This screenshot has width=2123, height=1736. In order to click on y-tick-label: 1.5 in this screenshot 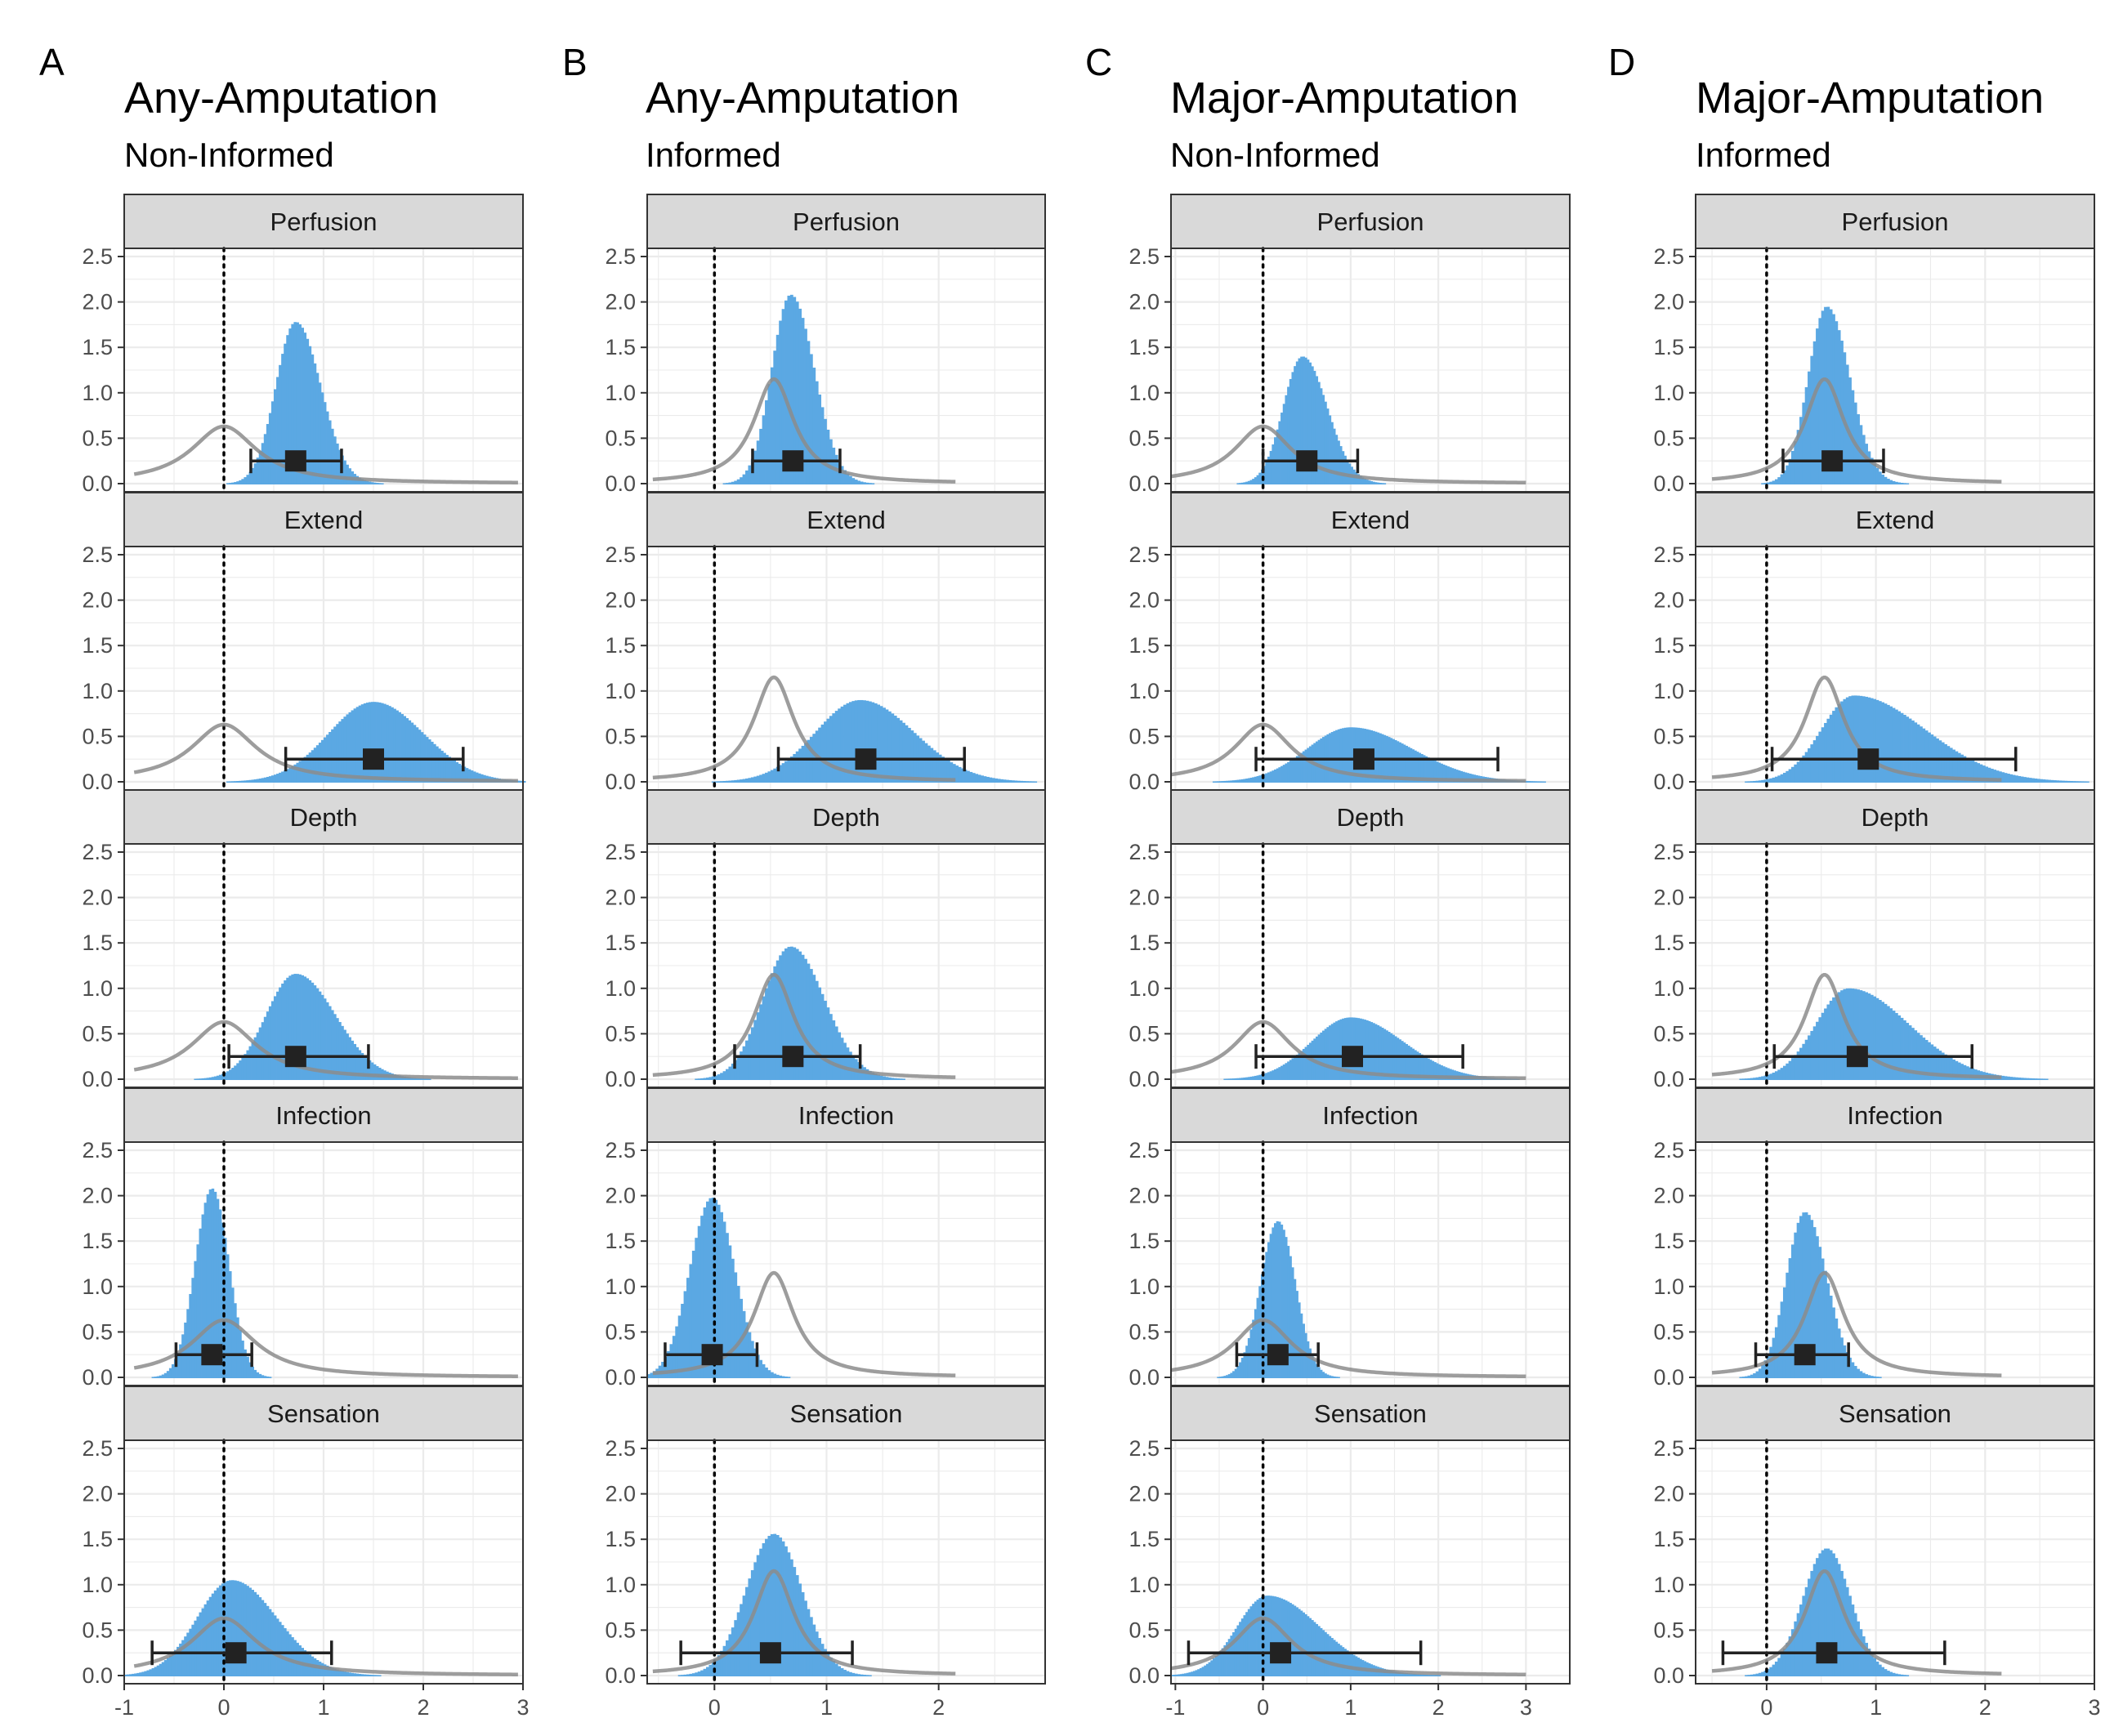, I will do `click(1669, 1241)`.